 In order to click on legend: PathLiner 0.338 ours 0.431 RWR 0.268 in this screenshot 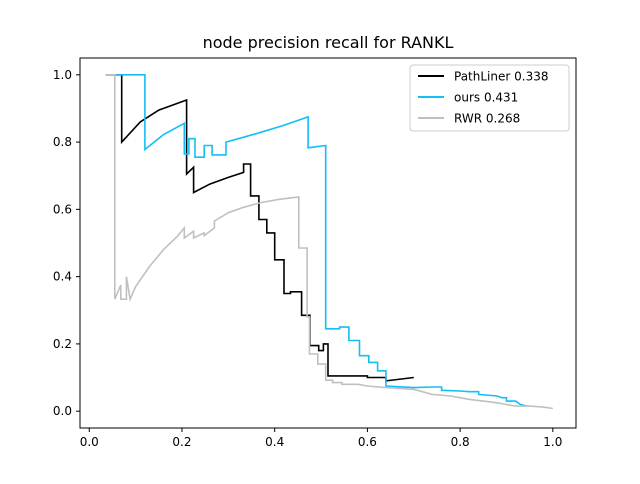, I will do `click(489, 98)`.